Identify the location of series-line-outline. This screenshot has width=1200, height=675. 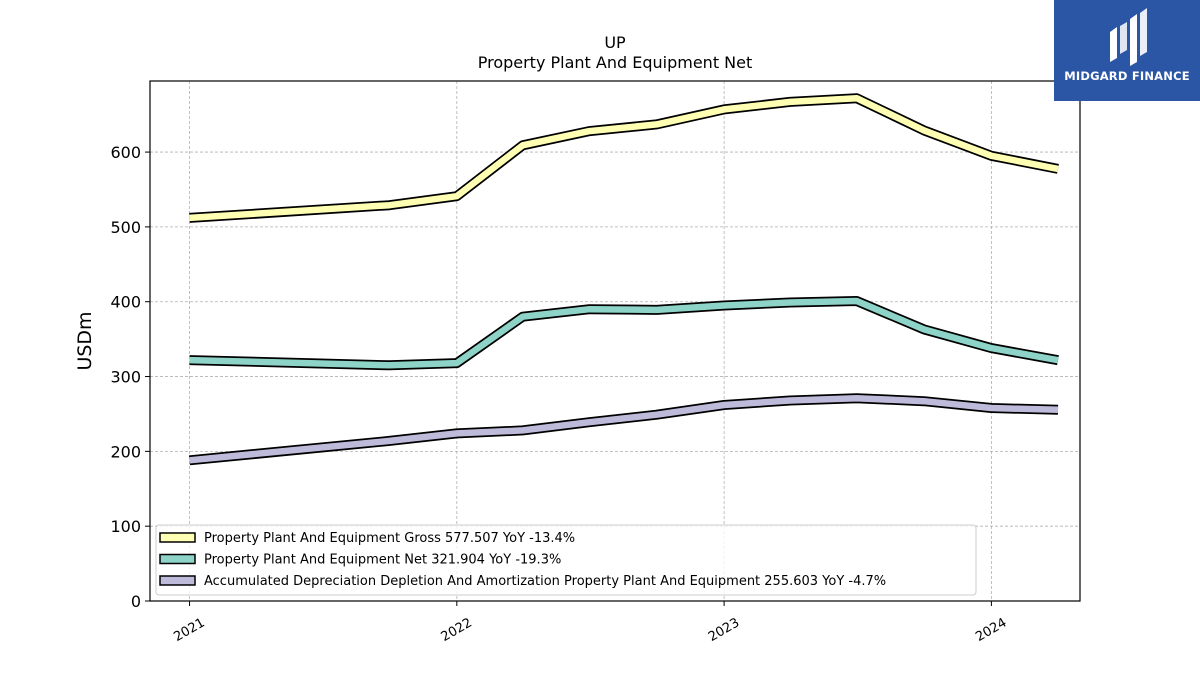
(624, 158).